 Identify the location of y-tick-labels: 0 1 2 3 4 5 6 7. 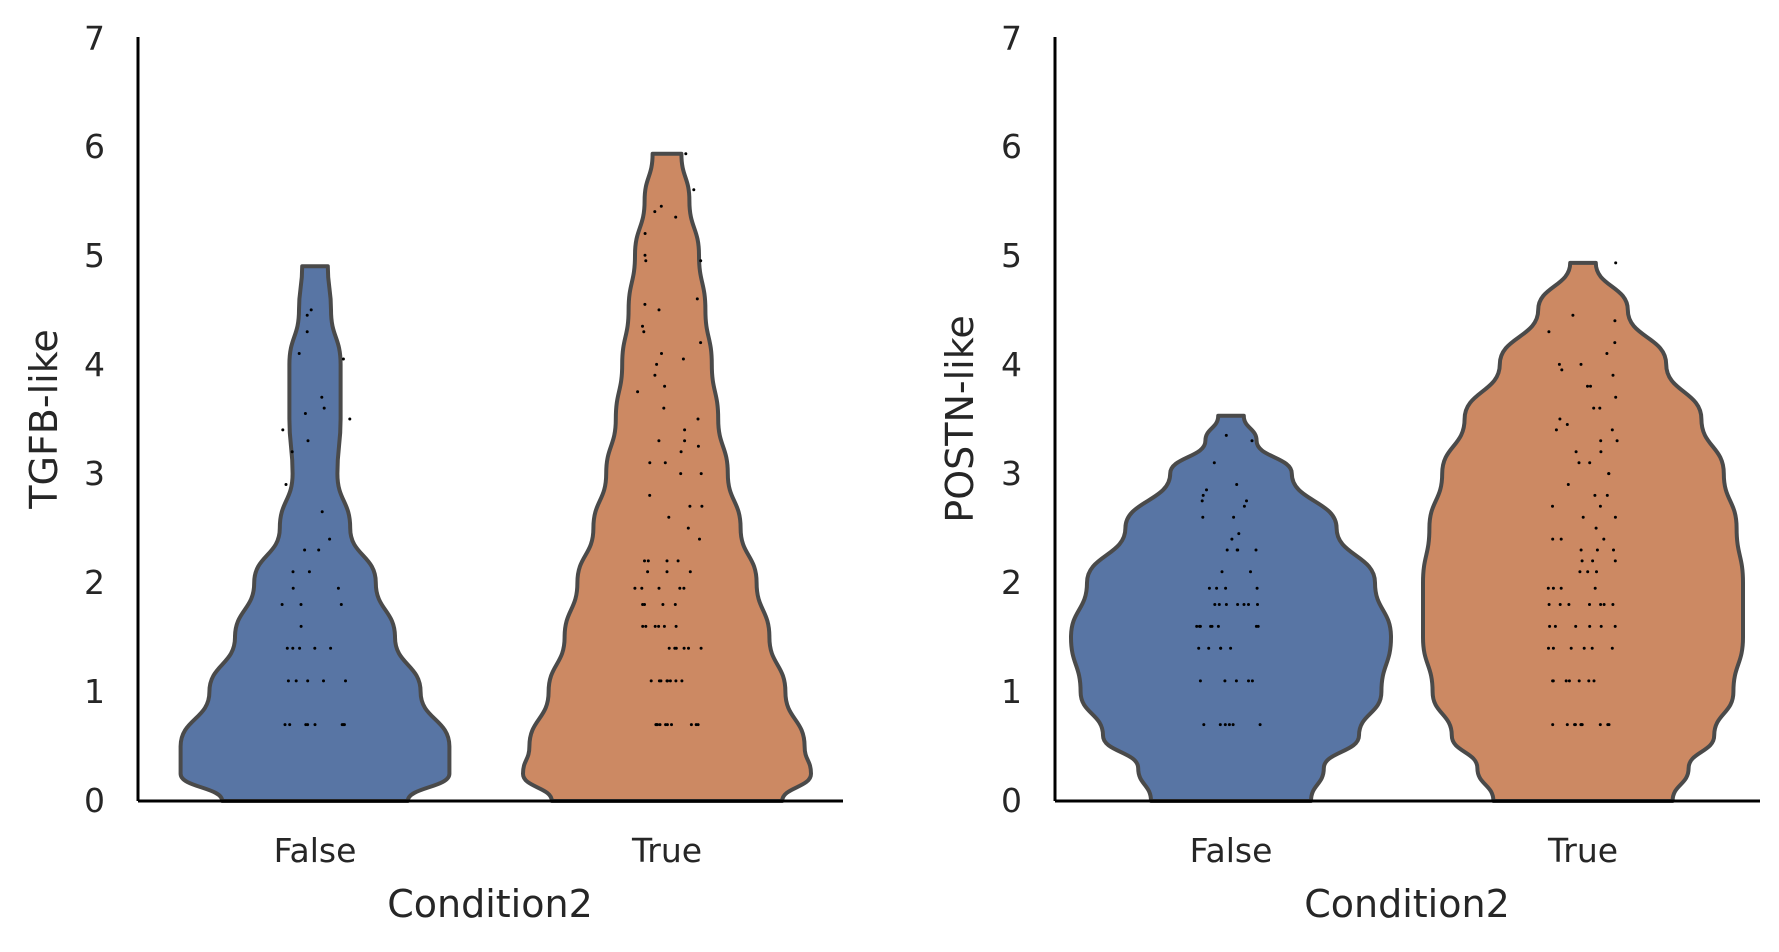
(1011, 419).